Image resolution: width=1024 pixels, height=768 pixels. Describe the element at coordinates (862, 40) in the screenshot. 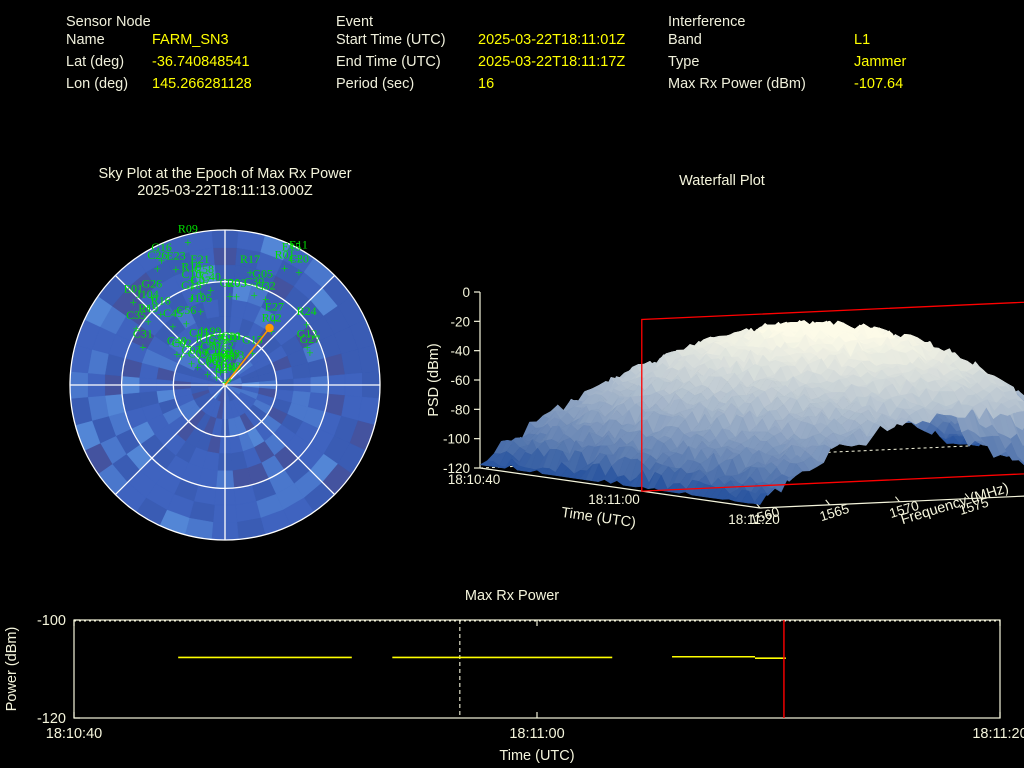

I see `interference-band-value: L1` at that location.